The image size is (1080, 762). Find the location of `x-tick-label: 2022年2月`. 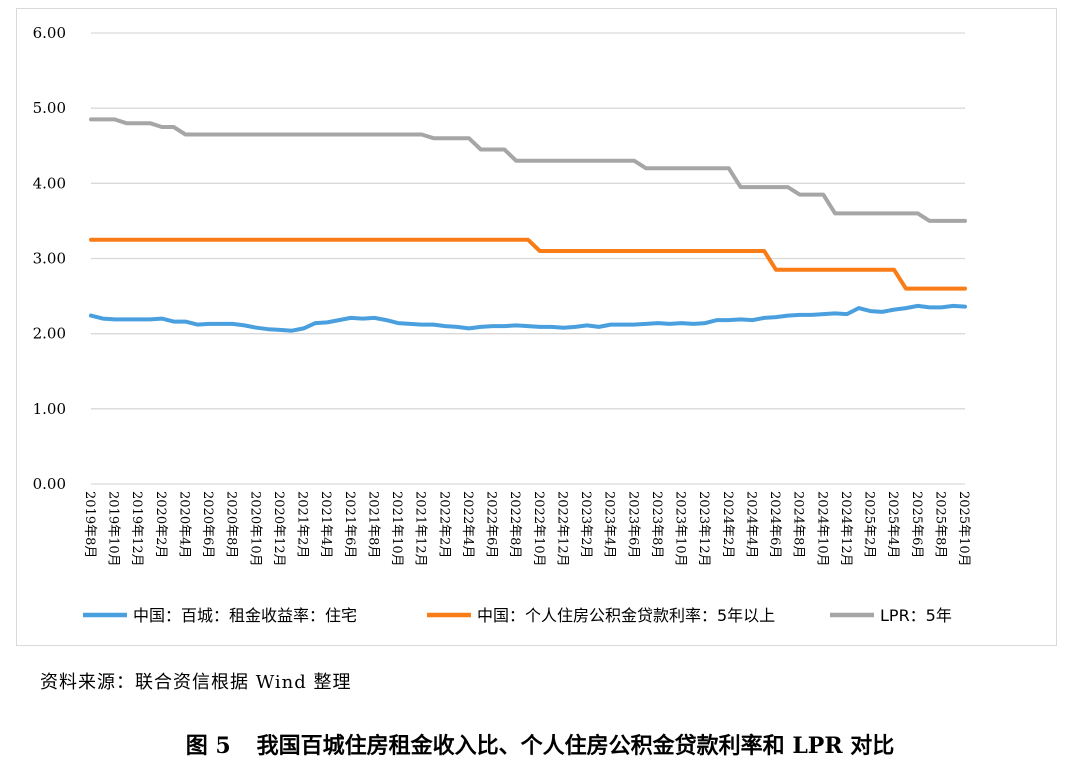

x-tick-label: 2022年2月 is located at coordinates (443, 524).